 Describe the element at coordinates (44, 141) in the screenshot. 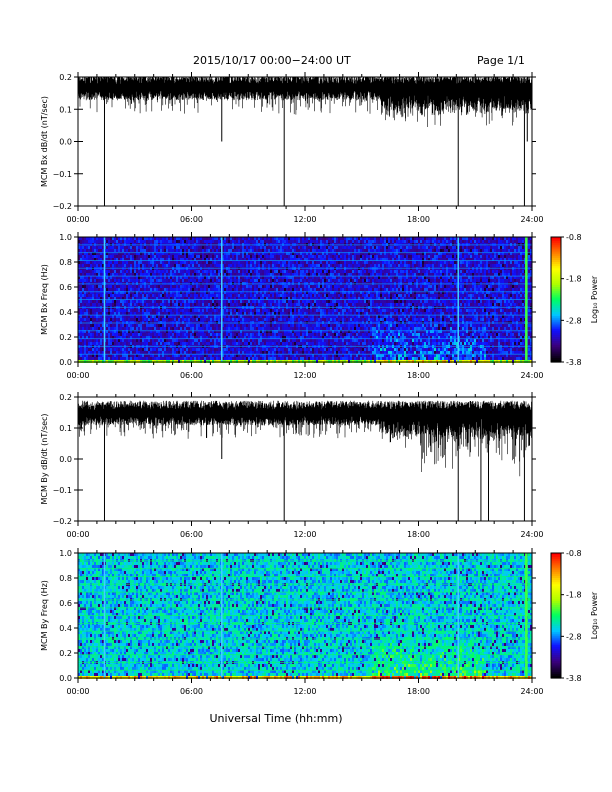

I see `y-axis-label: MCM Bx dB/dt (nT/sec)` at that location.